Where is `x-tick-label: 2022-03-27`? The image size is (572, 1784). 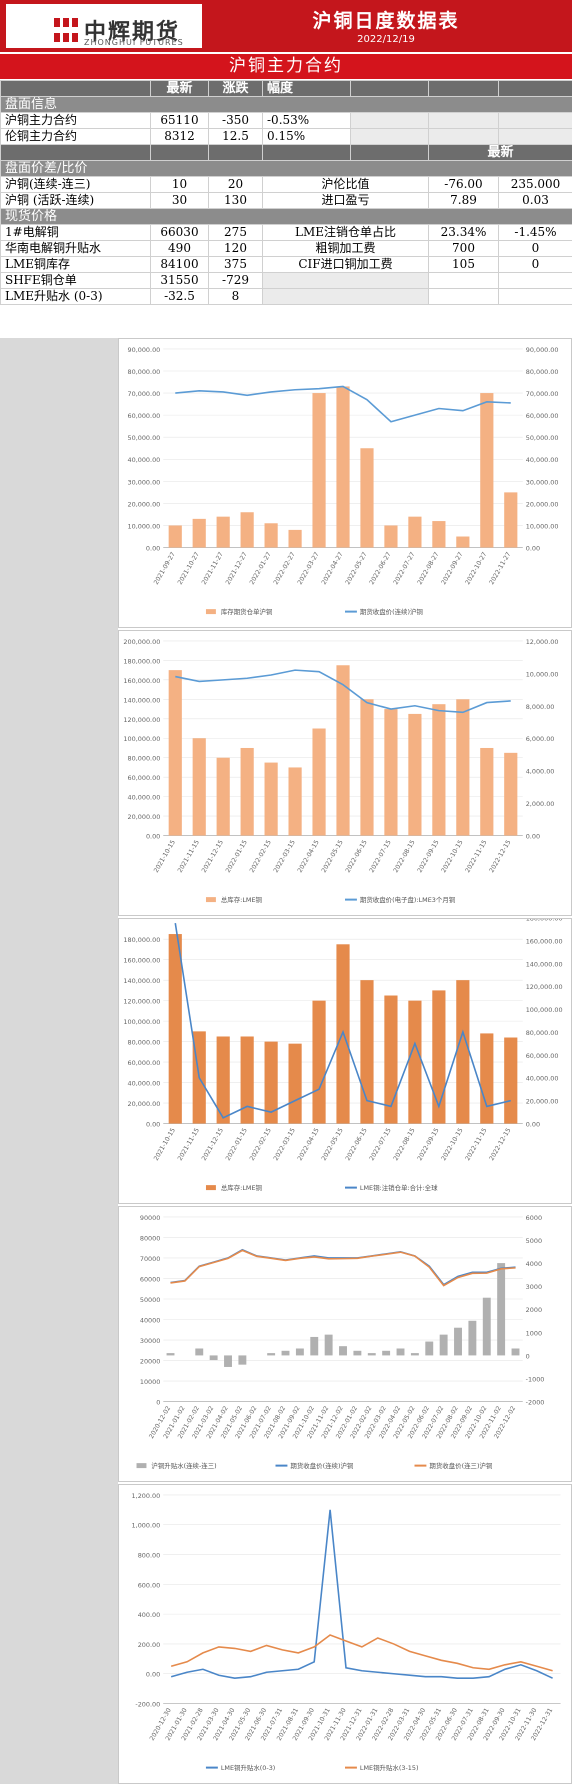 x-tick-label: 2022-03-27 is located at coordinates (309, 568).